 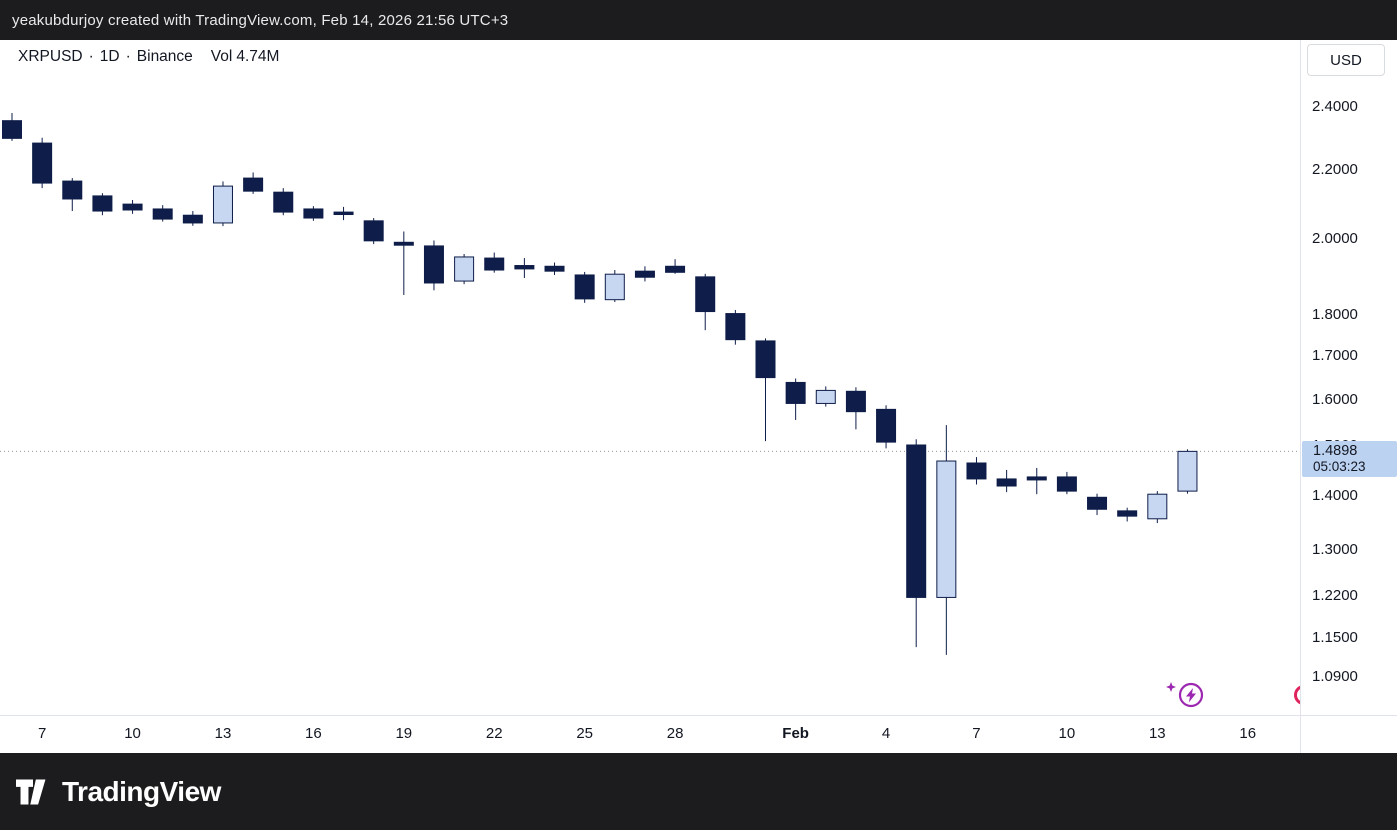 What do you see at coordinates (1339, 467) in the screenshot?
I see `bar-countdown: 05:03:23` at bounding box center [1339, 467].